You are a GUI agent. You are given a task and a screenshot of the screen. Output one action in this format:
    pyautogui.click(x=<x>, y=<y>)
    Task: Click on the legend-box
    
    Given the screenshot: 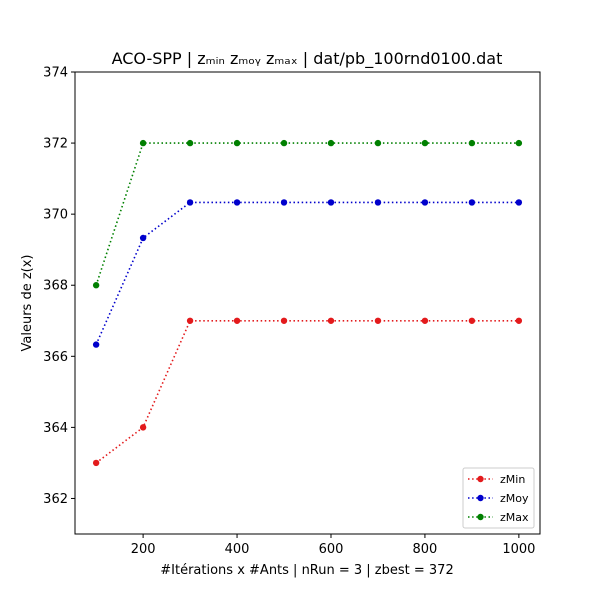 What is the action you would take?
    pyautogui.click(x=498, y=498)
    